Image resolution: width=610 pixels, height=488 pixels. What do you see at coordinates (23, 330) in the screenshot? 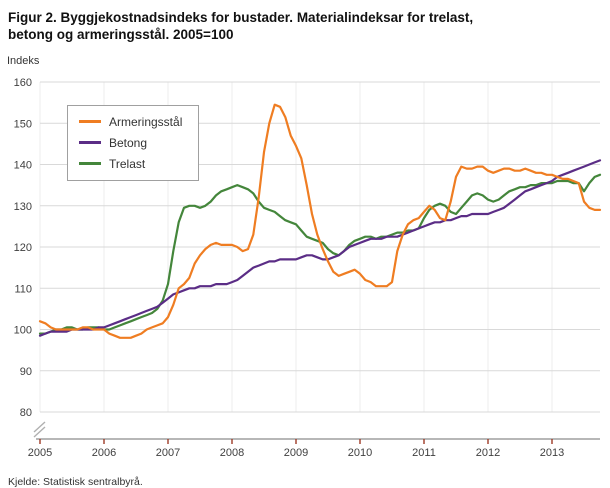
I see `y-tick-label: 100` at bounding box center [23, 330].